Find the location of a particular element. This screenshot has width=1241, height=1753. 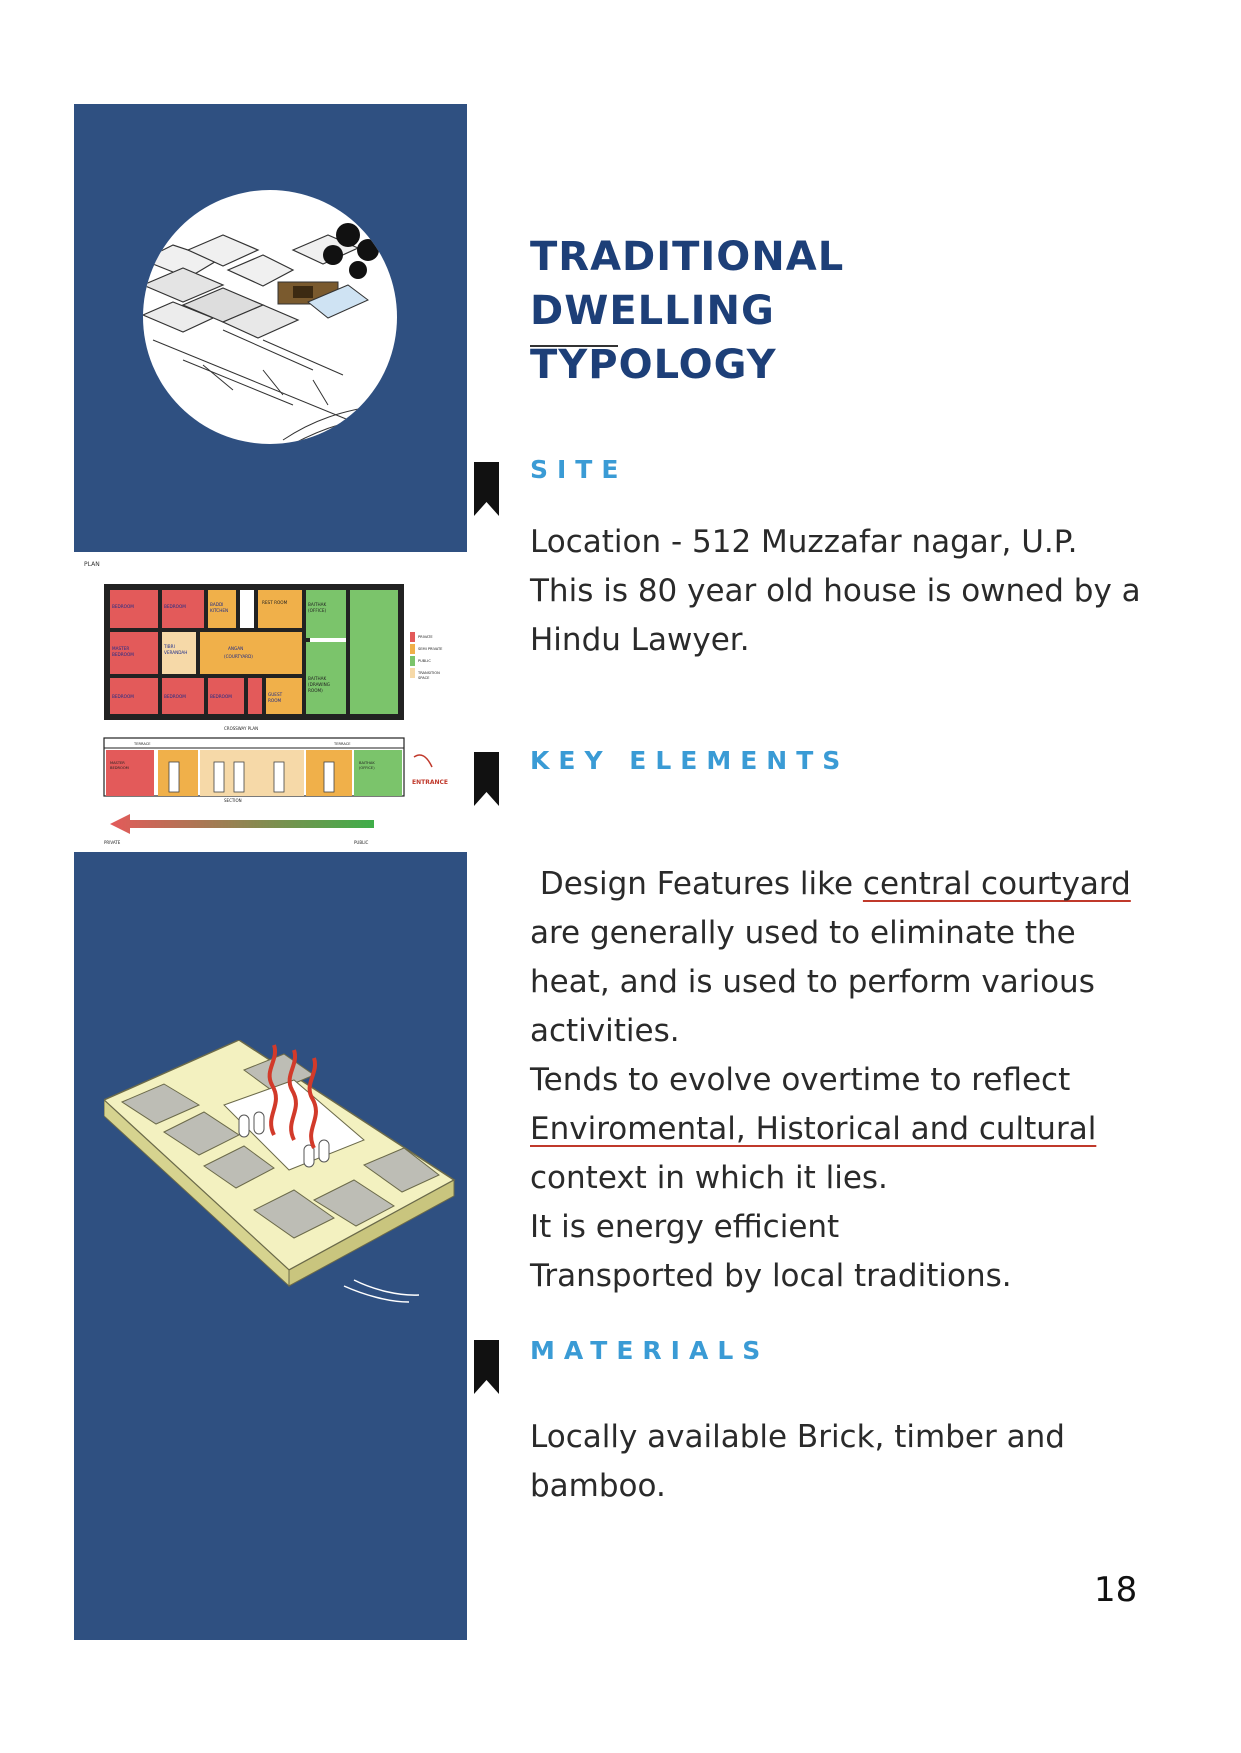

svg-text: PUBLIC is located at coordinates (424, 661).